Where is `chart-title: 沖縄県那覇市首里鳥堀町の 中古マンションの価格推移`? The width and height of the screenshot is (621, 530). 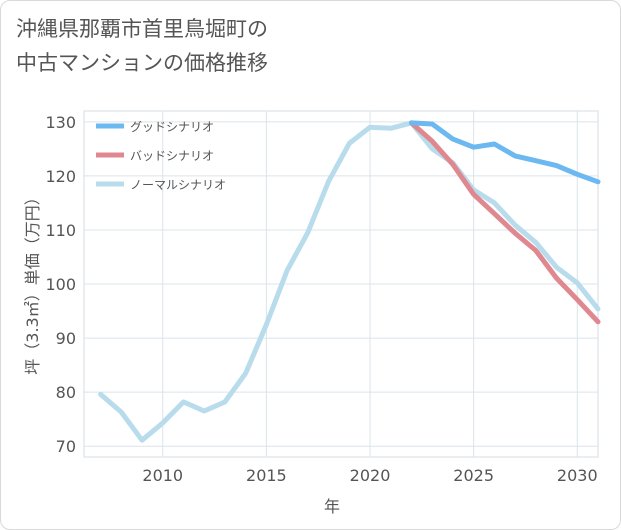 chart-title: 沖縄県那覇市首里鳥堀町の 中古マンションの価格推移 is located at coordinates (142, 46).